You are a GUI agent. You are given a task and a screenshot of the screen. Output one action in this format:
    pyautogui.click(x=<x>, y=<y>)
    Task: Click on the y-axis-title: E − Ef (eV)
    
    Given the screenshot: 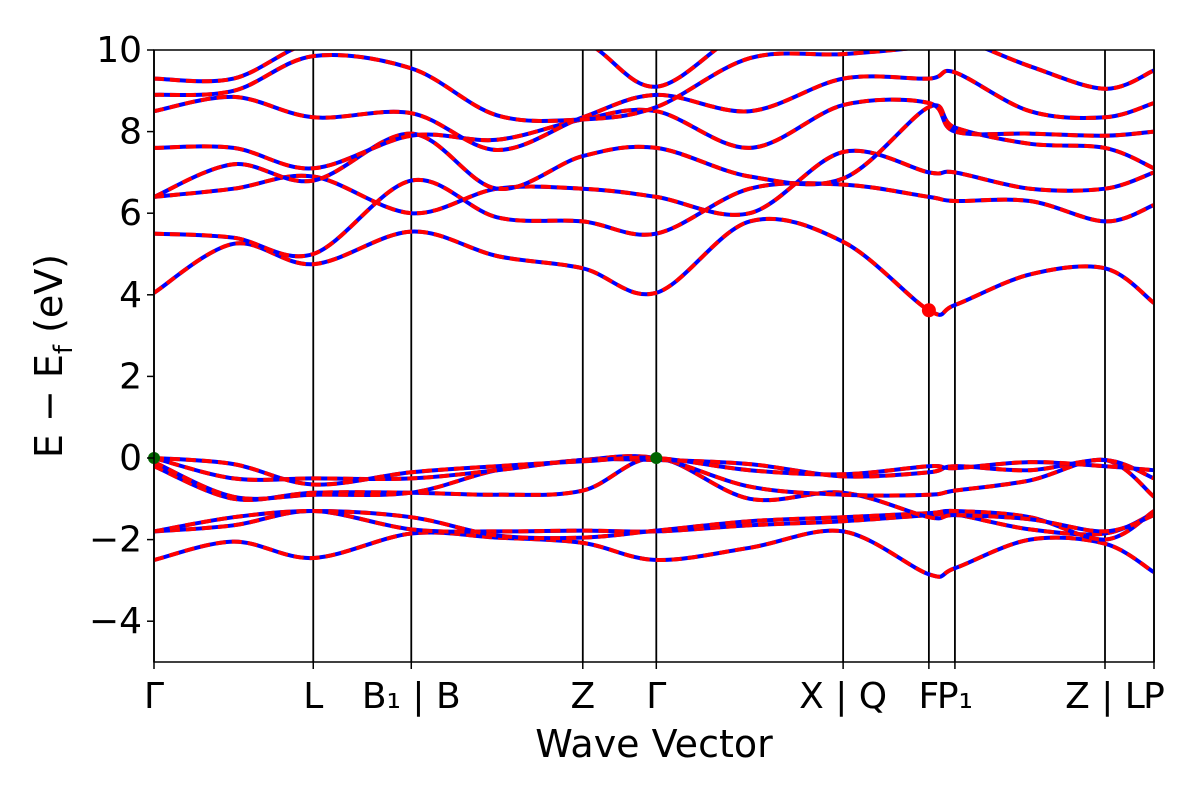 What is the action you would take?
    pyautogui.click(x=53, y=356)
    